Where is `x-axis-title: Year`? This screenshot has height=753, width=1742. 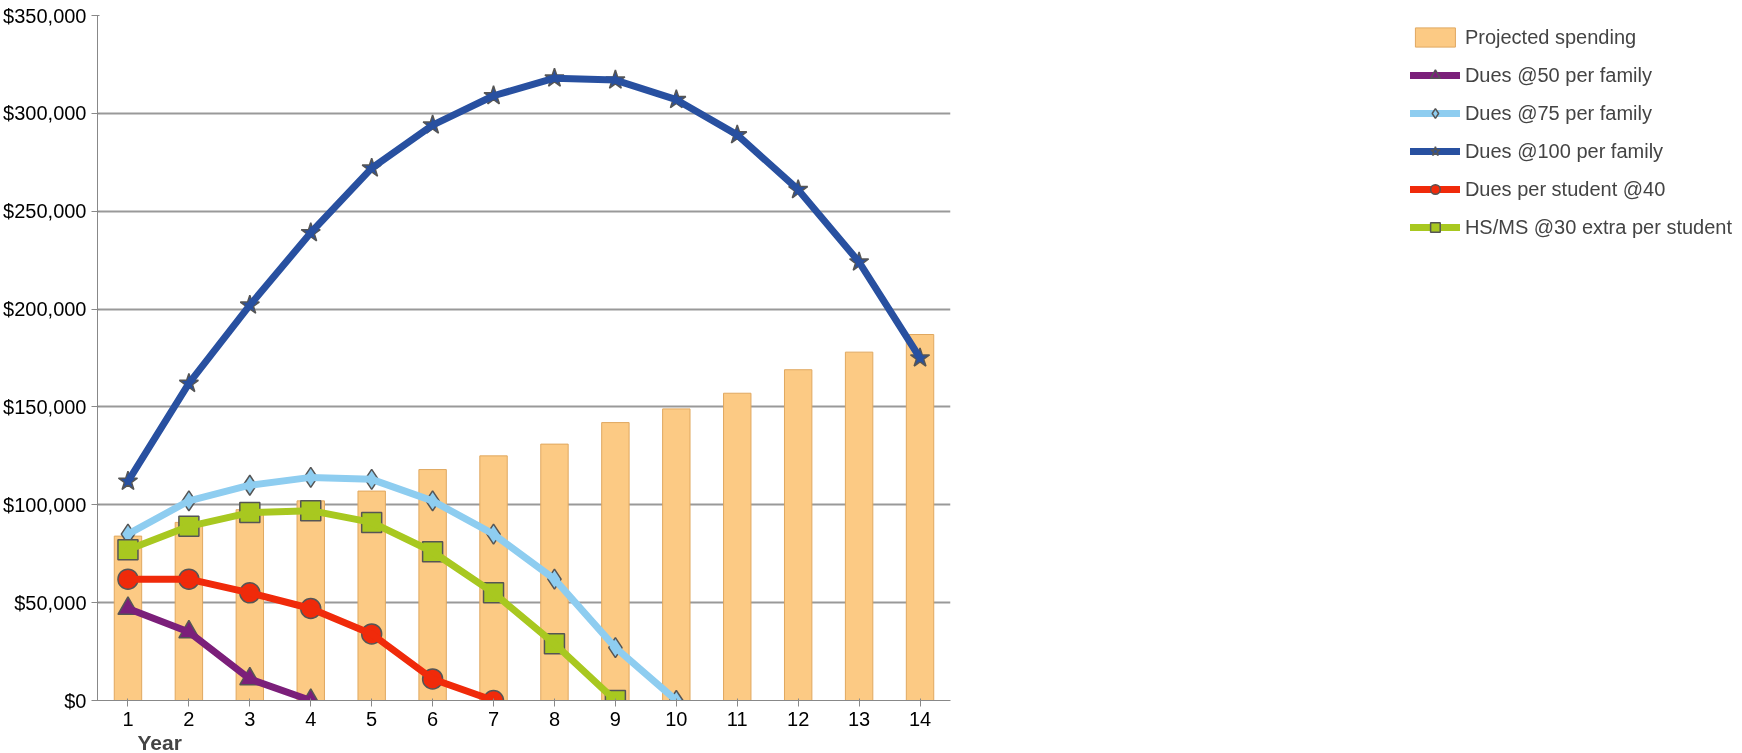
x-axis-title: Year is located at coordinates (159, 741).